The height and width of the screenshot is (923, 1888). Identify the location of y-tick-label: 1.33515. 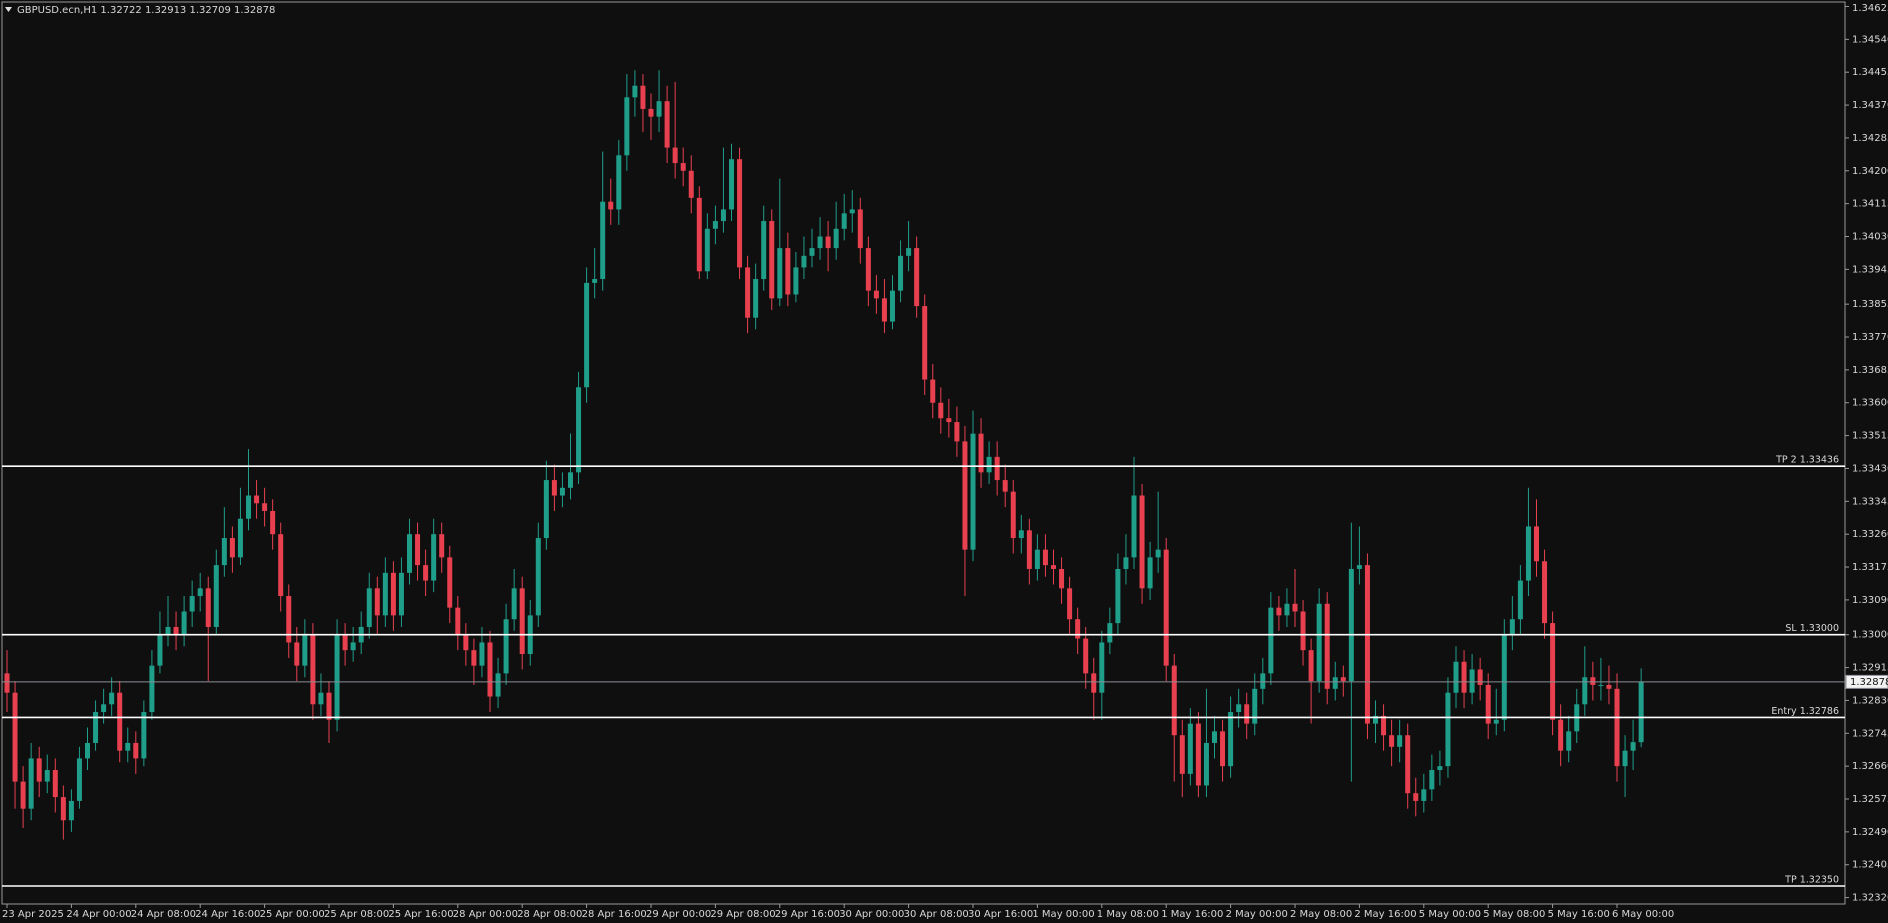
(1870, 436).